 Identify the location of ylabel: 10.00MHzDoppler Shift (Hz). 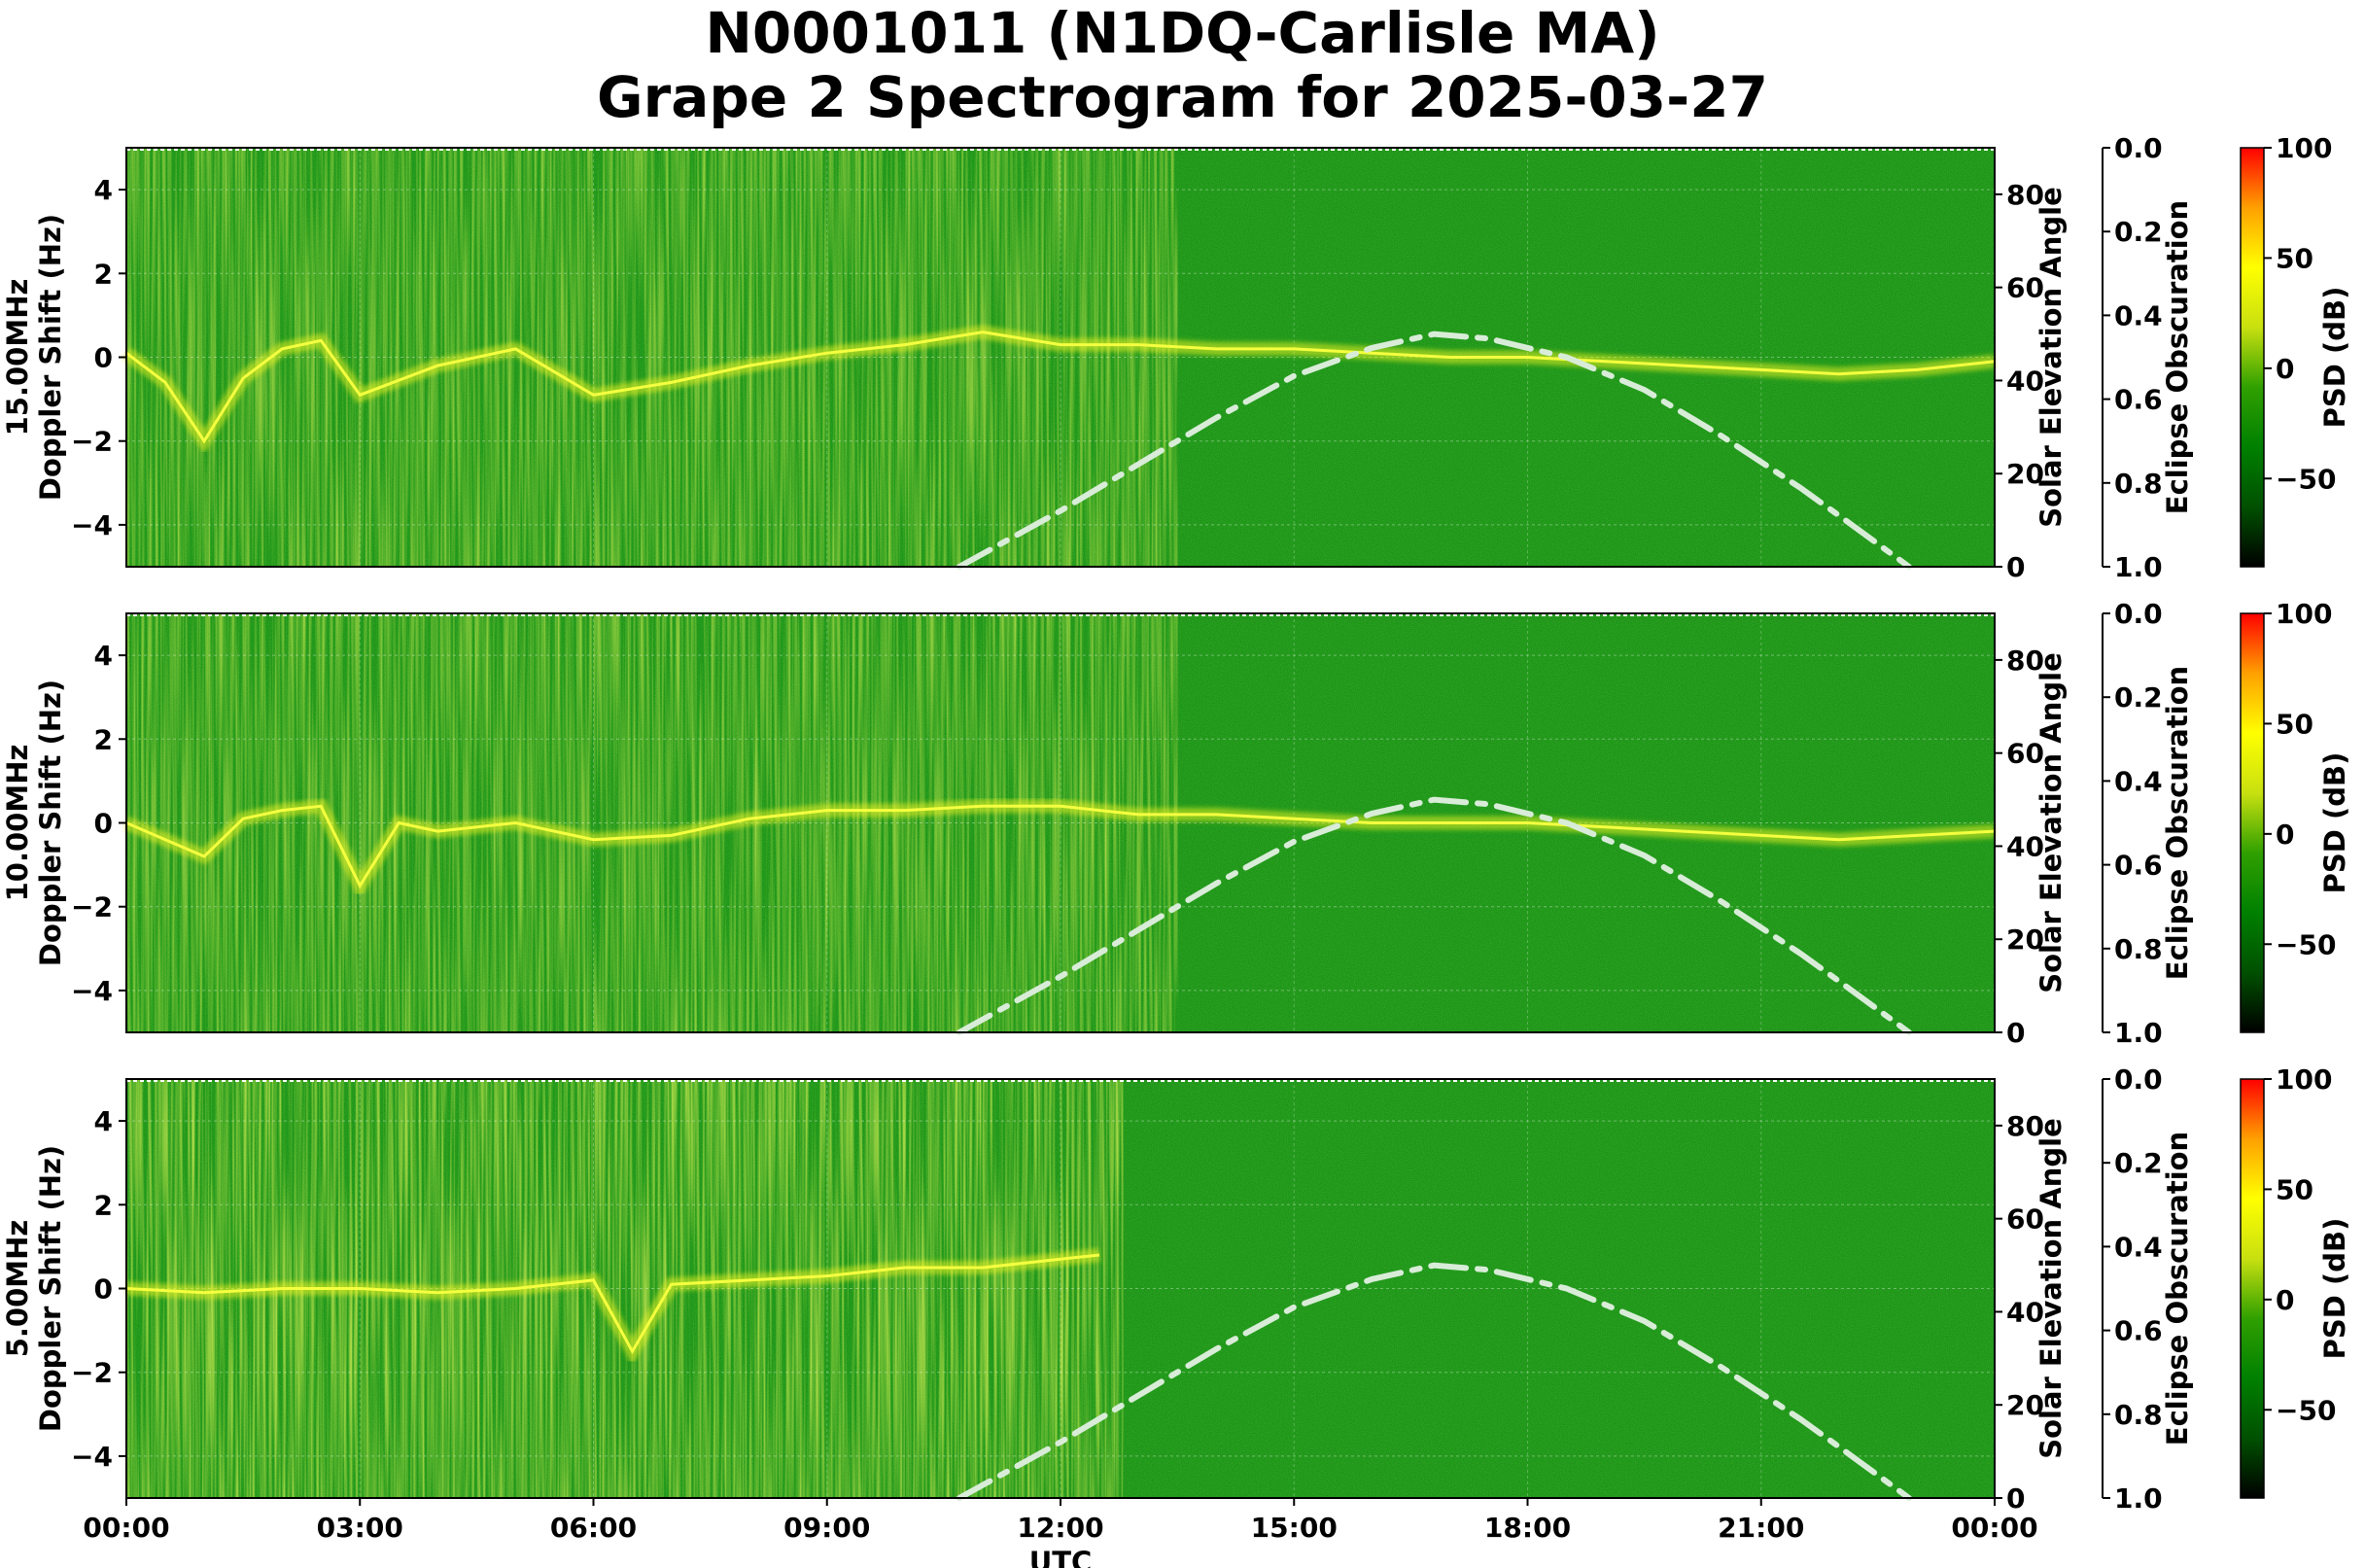
(34, 822).